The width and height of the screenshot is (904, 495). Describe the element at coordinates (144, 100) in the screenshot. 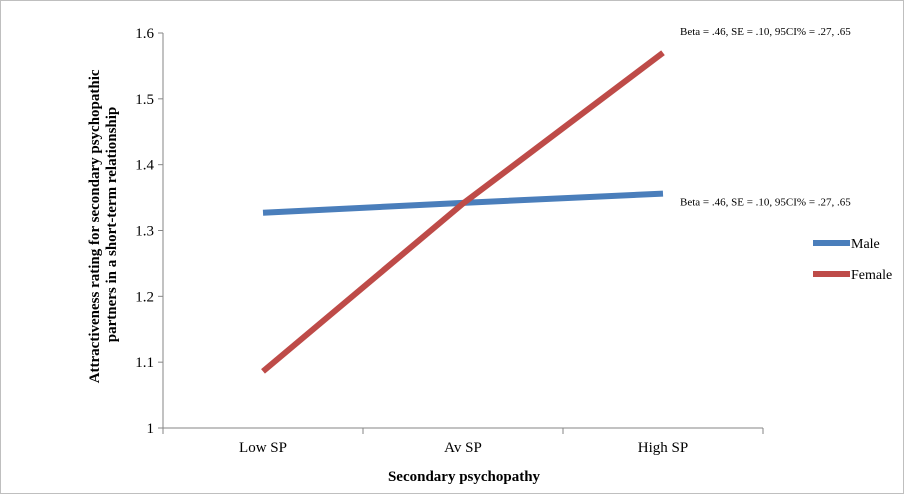

I see `y-tick-label: 1.5` at that location.